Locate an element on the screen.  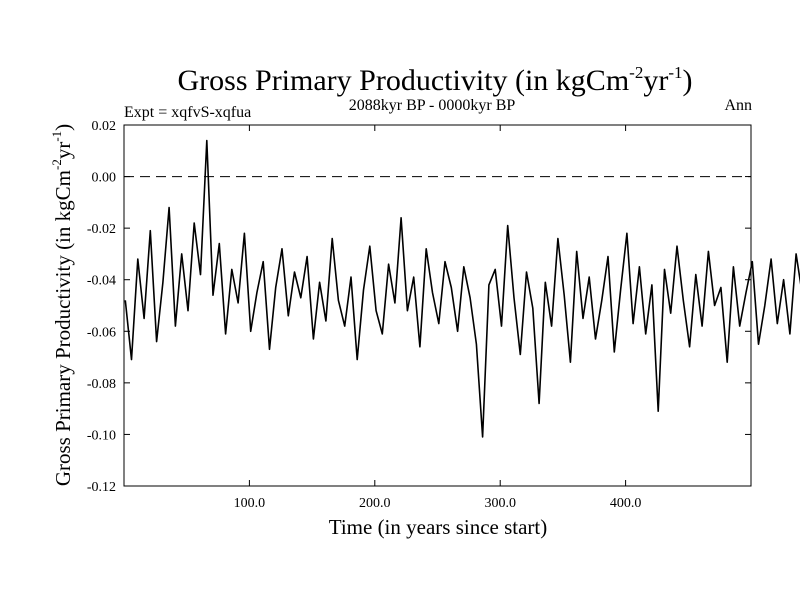
experiment-label: Expt = xqfvS-xqfua is located at coordinates (187, 112).